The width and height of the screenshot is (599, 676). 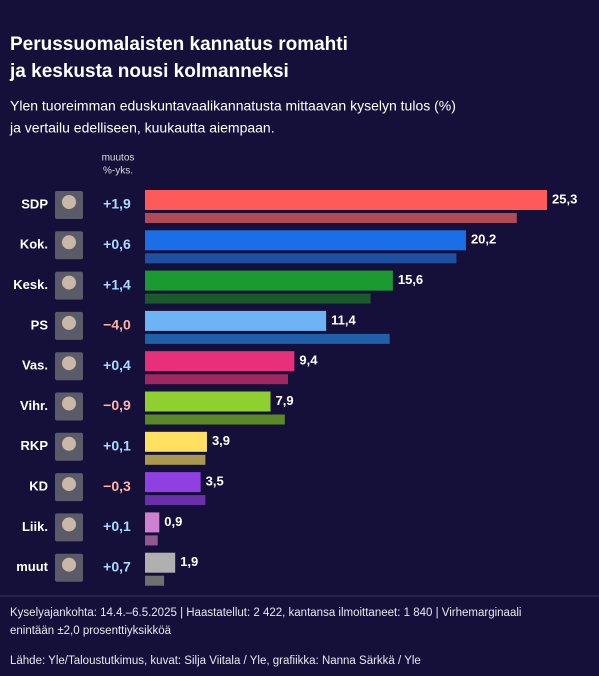 What do you see at coordinates (221, 440) in the screenshot?
I see `value-label: 3,9` at bounding box center [221, 440].